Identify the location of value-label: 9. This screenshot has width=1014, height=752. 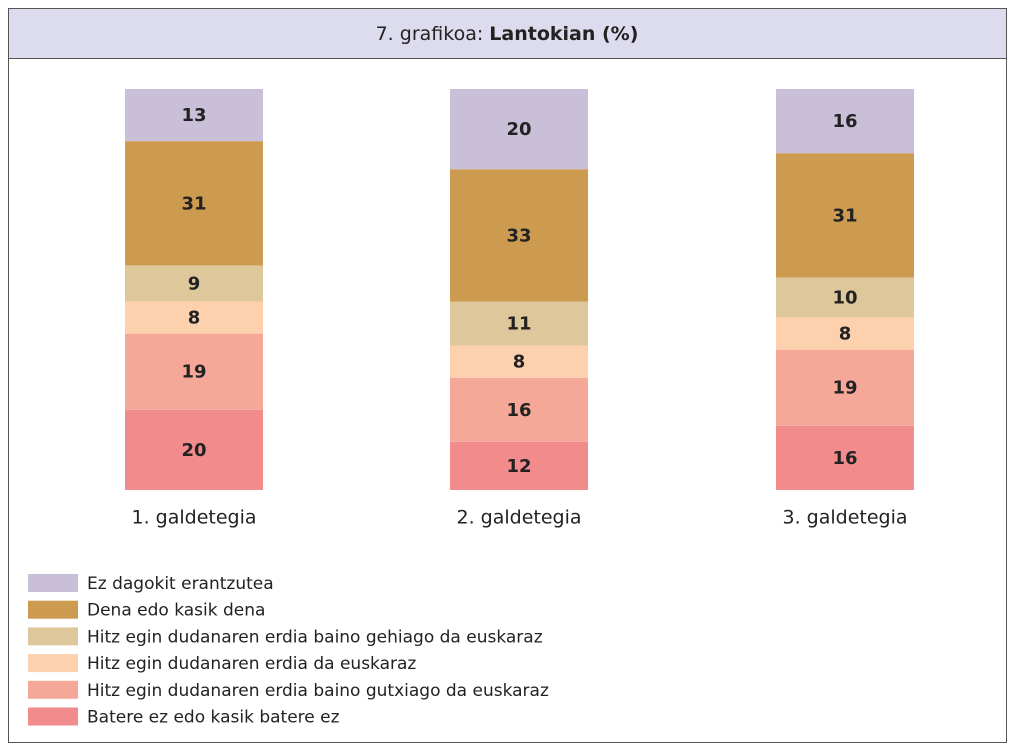
(194, 283).